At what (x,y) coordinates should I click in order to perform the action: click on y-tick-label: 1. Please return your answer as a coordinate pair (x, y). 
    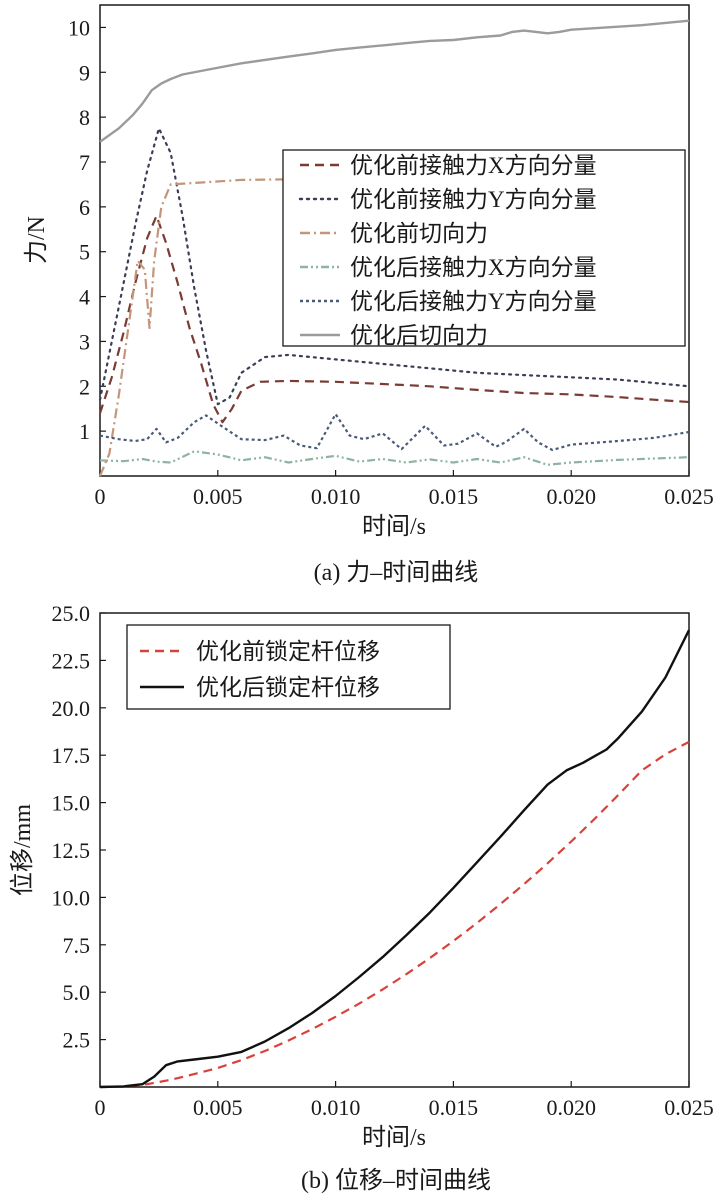
    Looking at the image, I should click on (84, 431).